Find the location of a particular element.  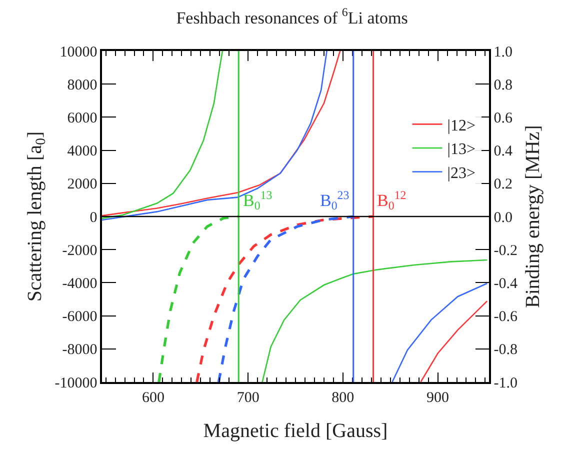

y-tick-label: -8000 is located at coordinates (80, 350).